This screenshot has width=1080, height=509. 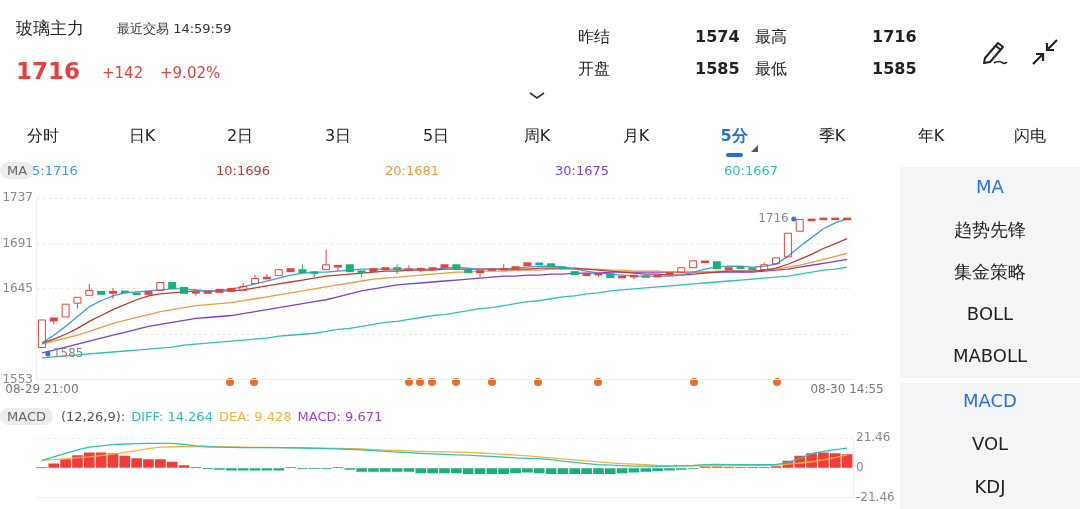 What do you see at coordinates (873, 437) in the screenshot?
I see `y-tick-label: 21.46` at bounding box center [873, 437].